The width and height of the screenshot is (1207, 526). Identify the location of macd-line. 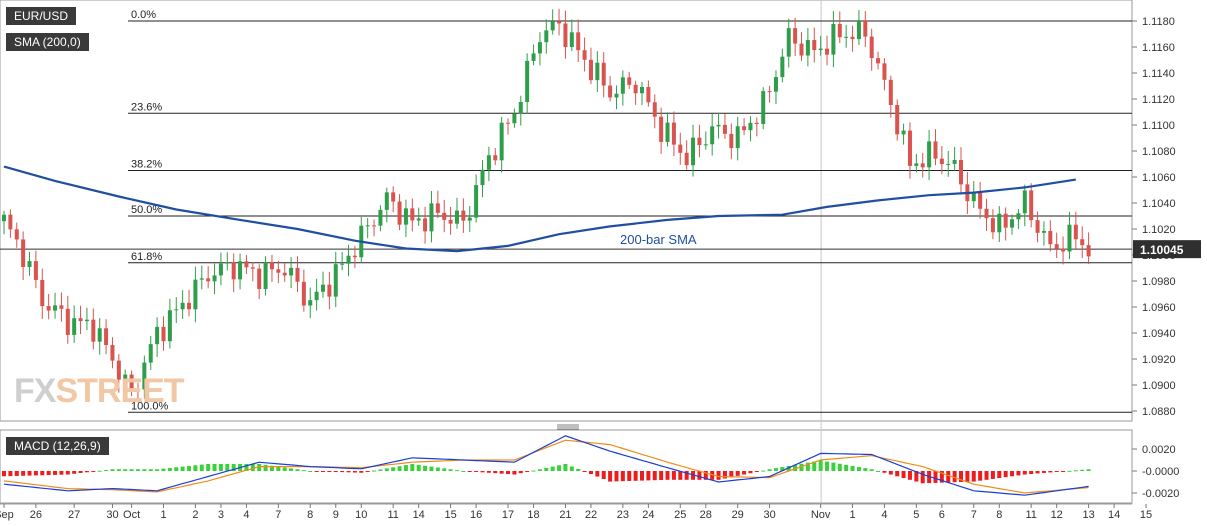
(546, 465).